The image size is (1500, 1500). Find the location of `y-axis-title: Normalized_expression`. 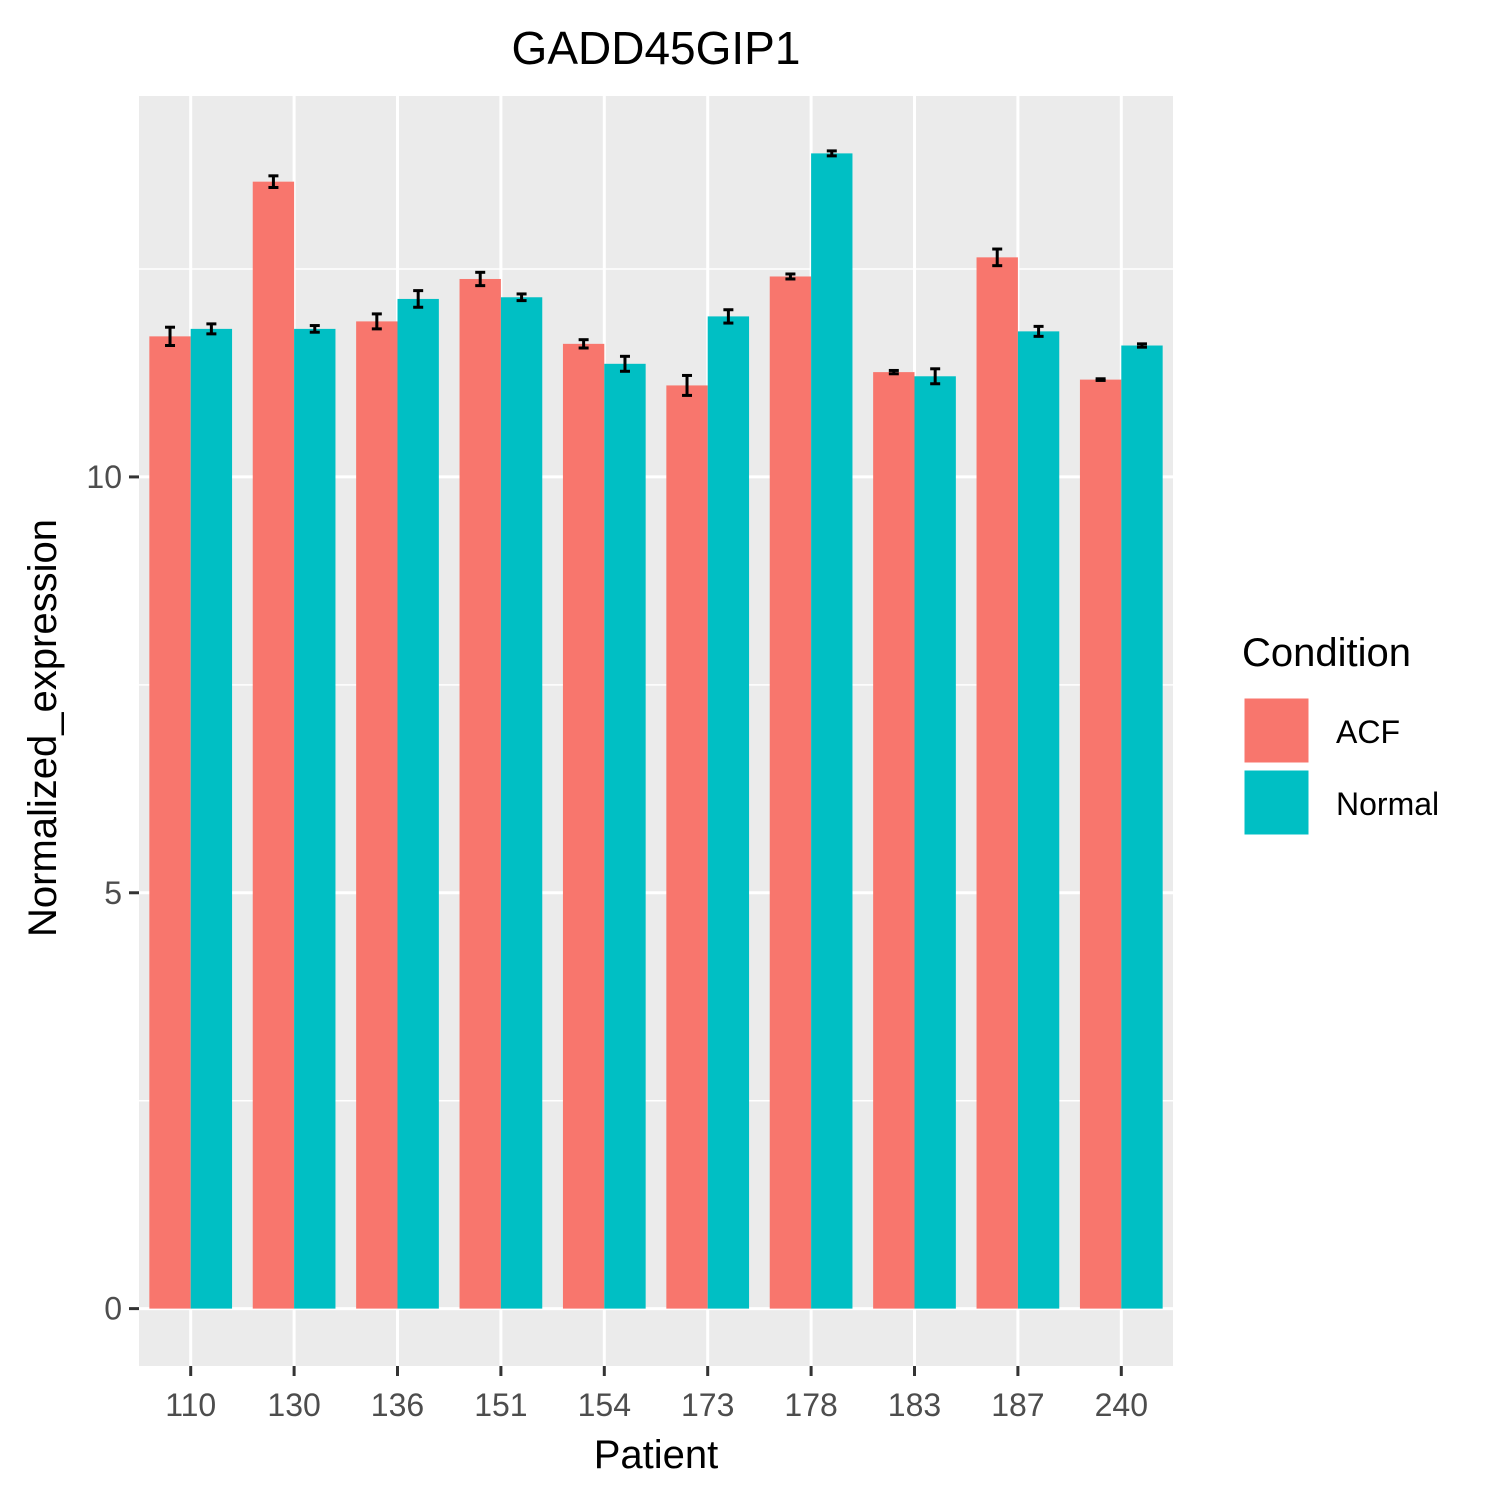

y-axis-title: Normalized_expression is located at coordinates (43, 728).